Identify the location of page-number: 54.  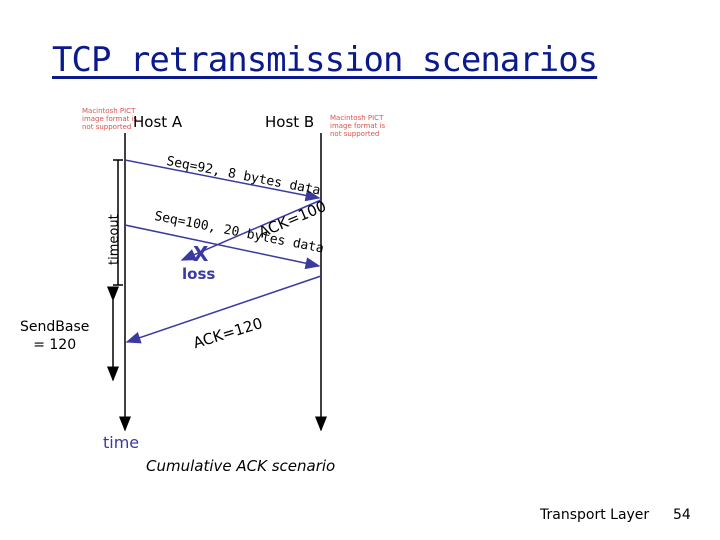
(682, 515).